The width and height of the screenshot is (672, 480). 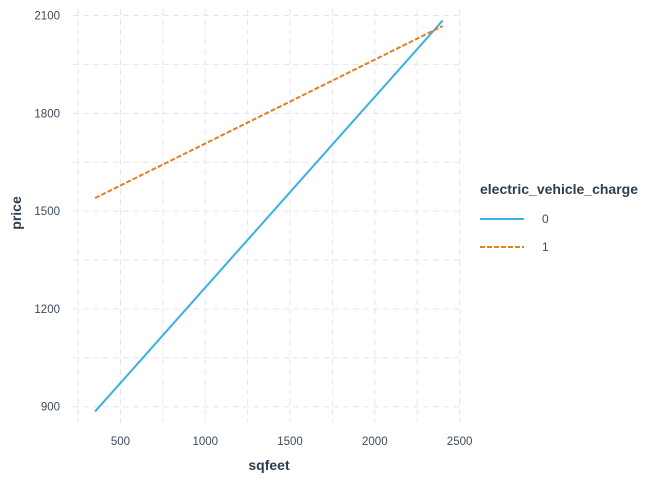 What do you see at coordinates (47, 114) in the screenshot?
I see `y-tick-label: 1800` at bounding box center [47, 114].